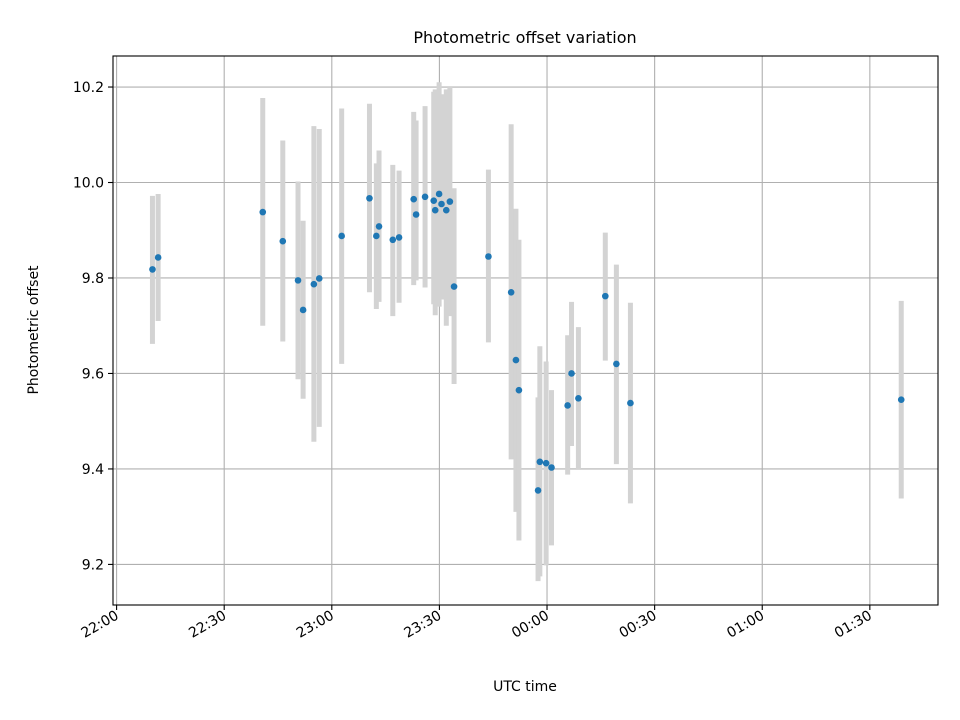  What do you see at coordinates (524, 37) in the screenshot?
I see `chart-title: Photometric offset variation` at bounding box center [524, 37].